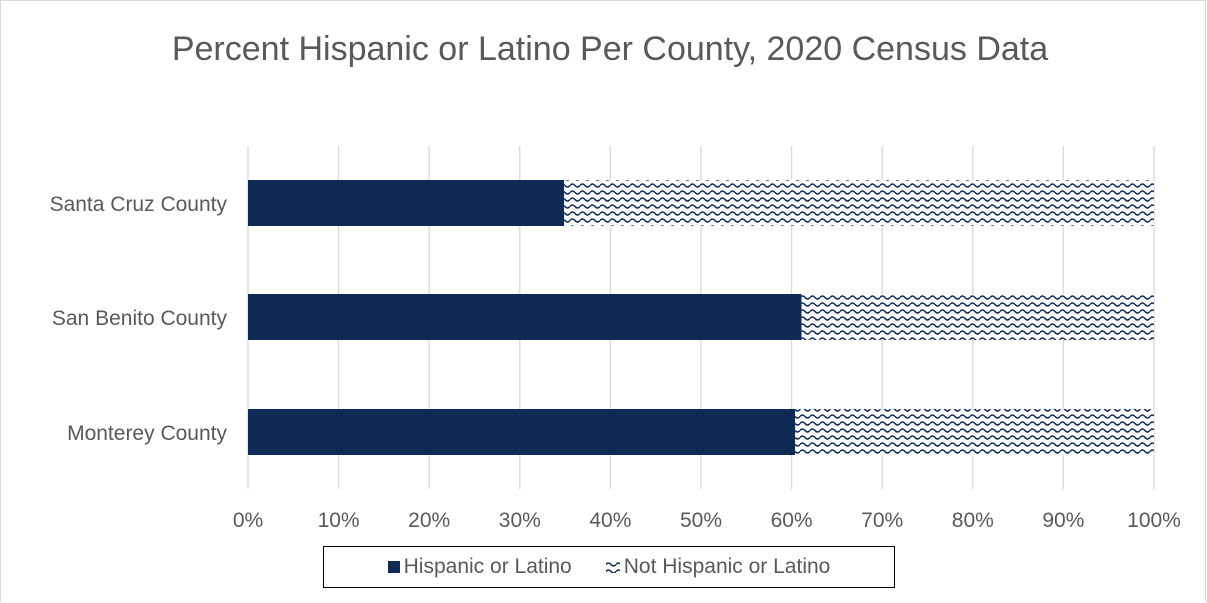 This screenshot has width=1207, height=603. What do you see at coordinates (147, 433) in the screenshot?
I see `category-label: Monterey County` at bounding box center [147, 433].